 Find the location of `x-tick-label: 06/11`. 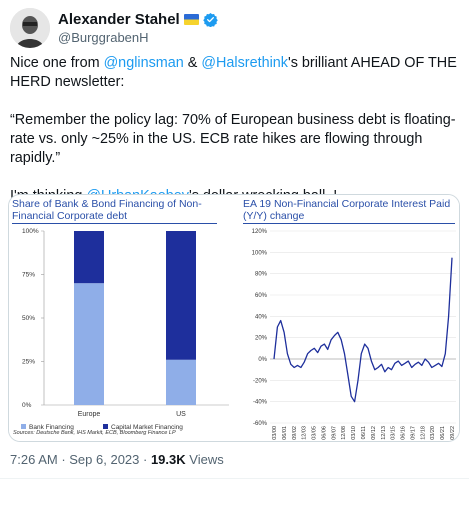

x-tick-label: 06/11 is located at coordinates (364, 432).